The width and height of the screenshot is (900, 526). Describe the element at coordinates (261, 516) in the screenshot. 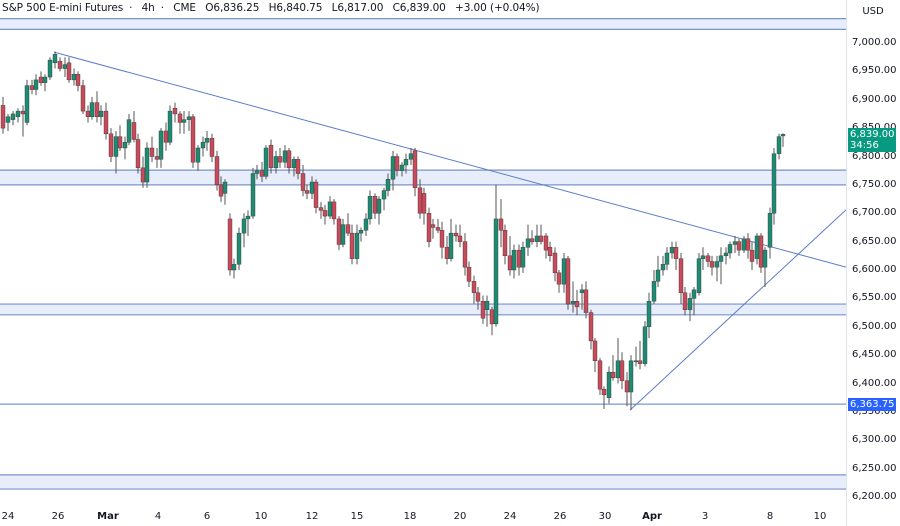

I see `x-tick-label: 10` at that location.